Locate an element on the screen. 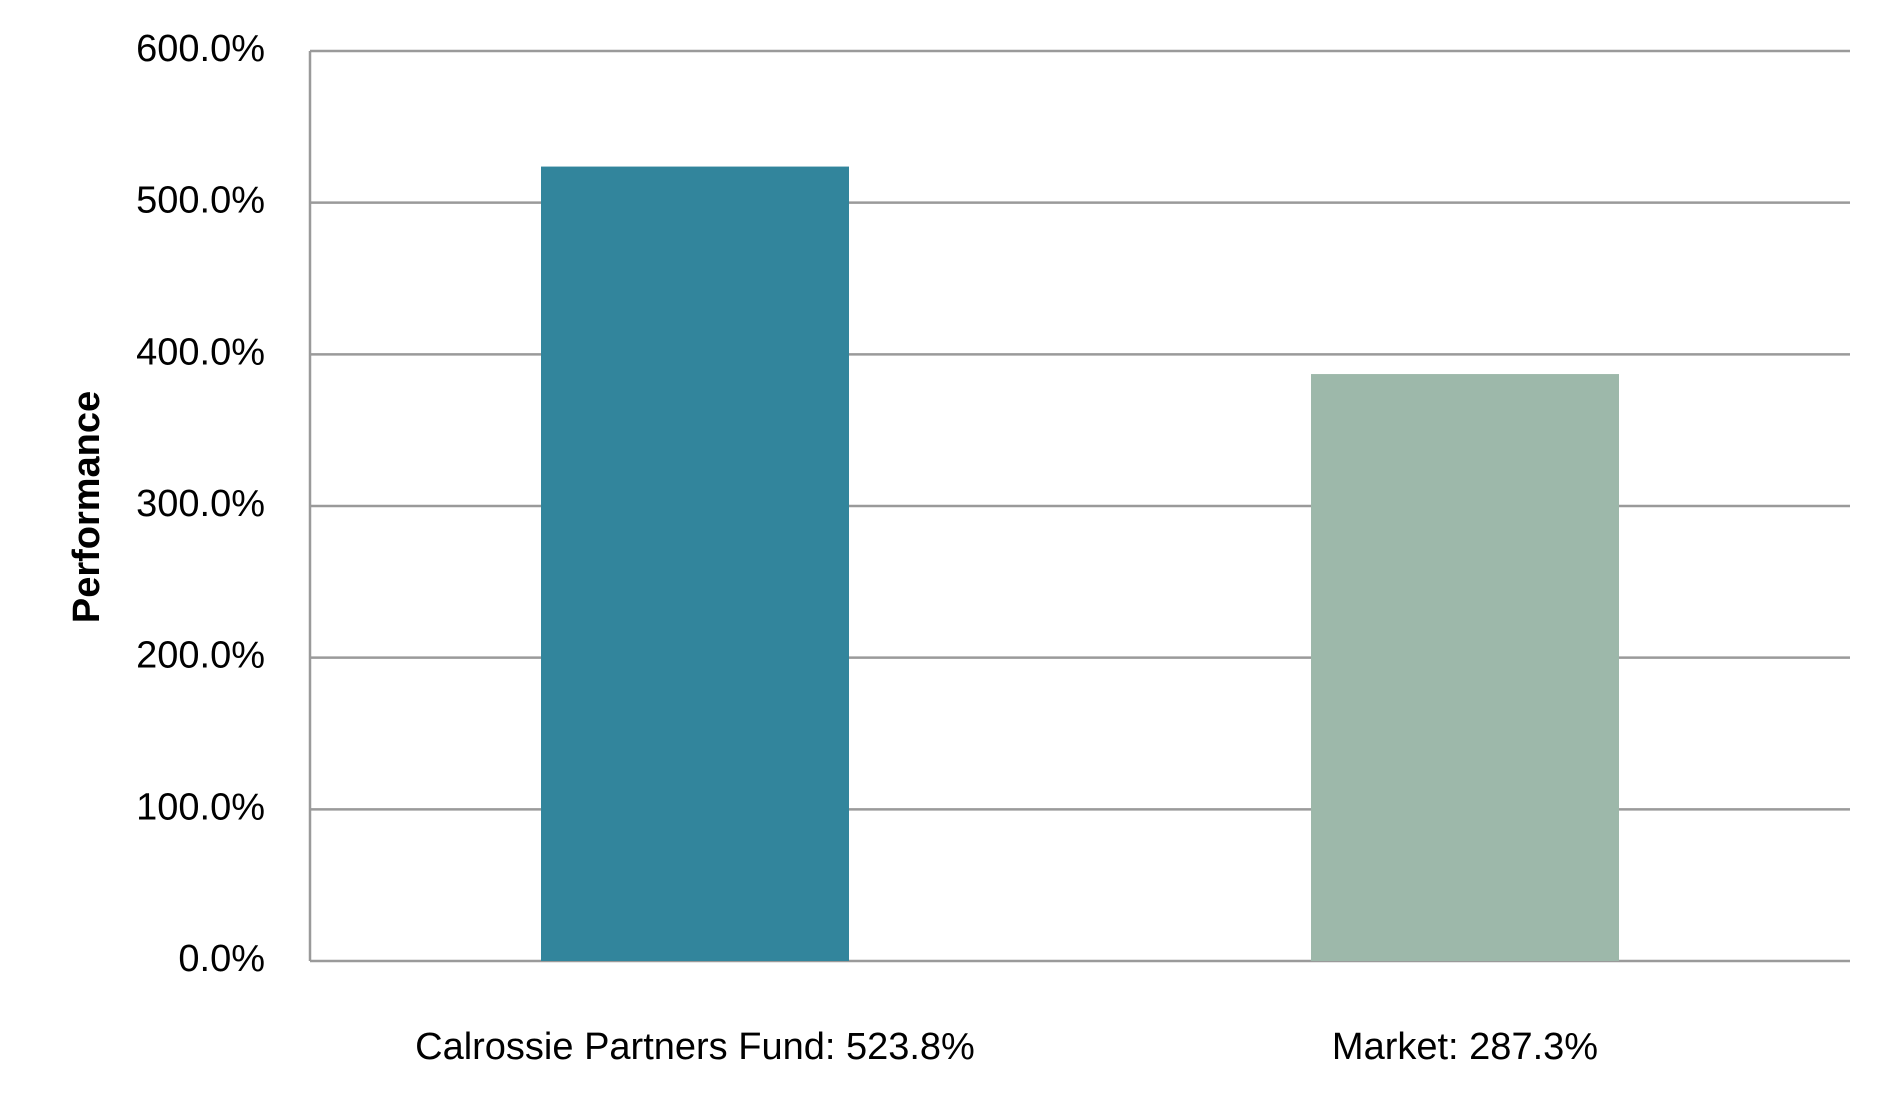  y-tick-label: 400.0% is located at coordinates (200, 352).